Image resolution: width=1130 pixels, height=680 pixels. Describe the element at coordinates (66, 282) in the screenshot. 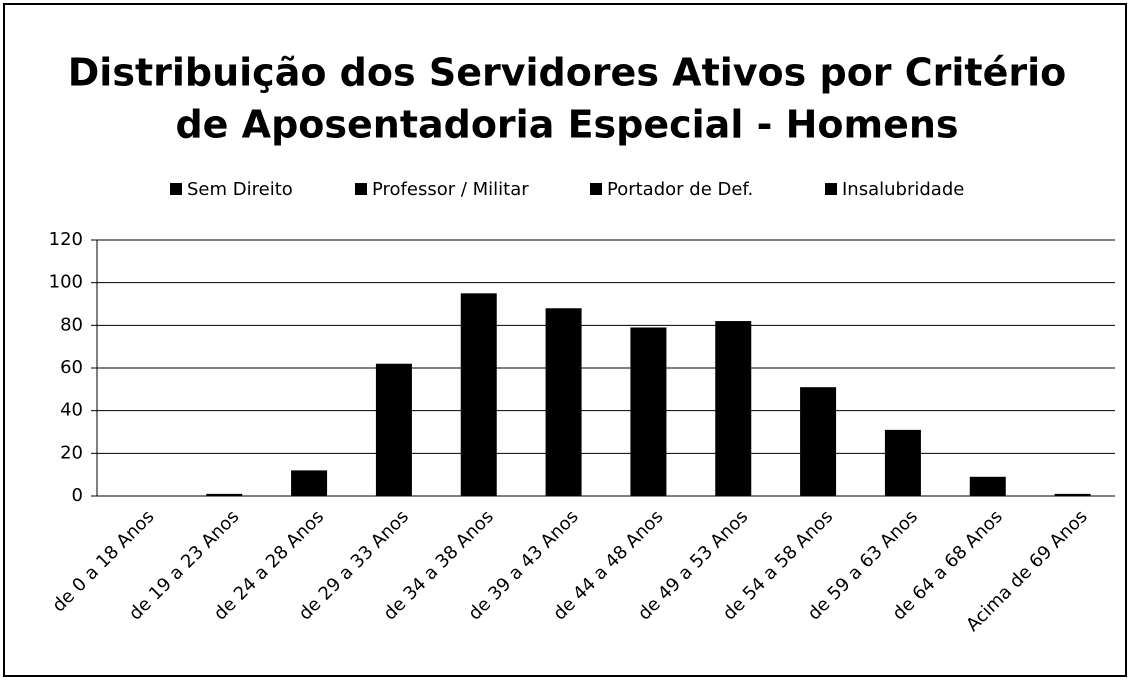

I see `y-tick-label: 100` at that location.